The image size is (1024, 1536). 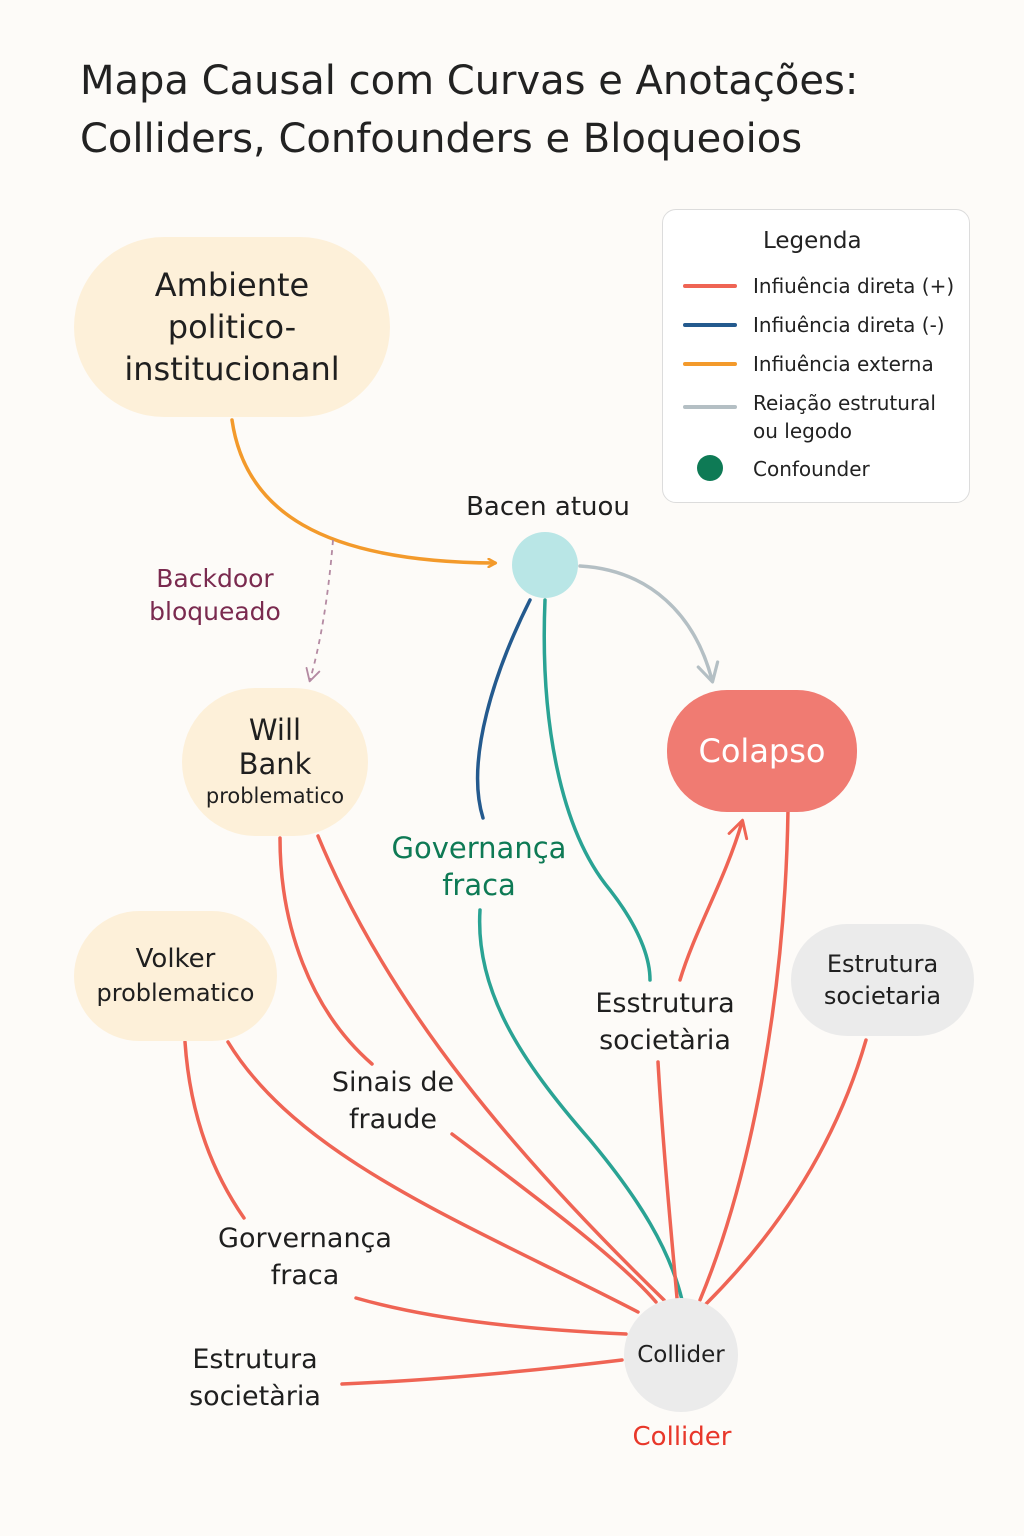 What do you see at coordinates (479, 848) in the screenshot?
I see `label-governanca-line-1: Governança` at bounding box center [479, 848].